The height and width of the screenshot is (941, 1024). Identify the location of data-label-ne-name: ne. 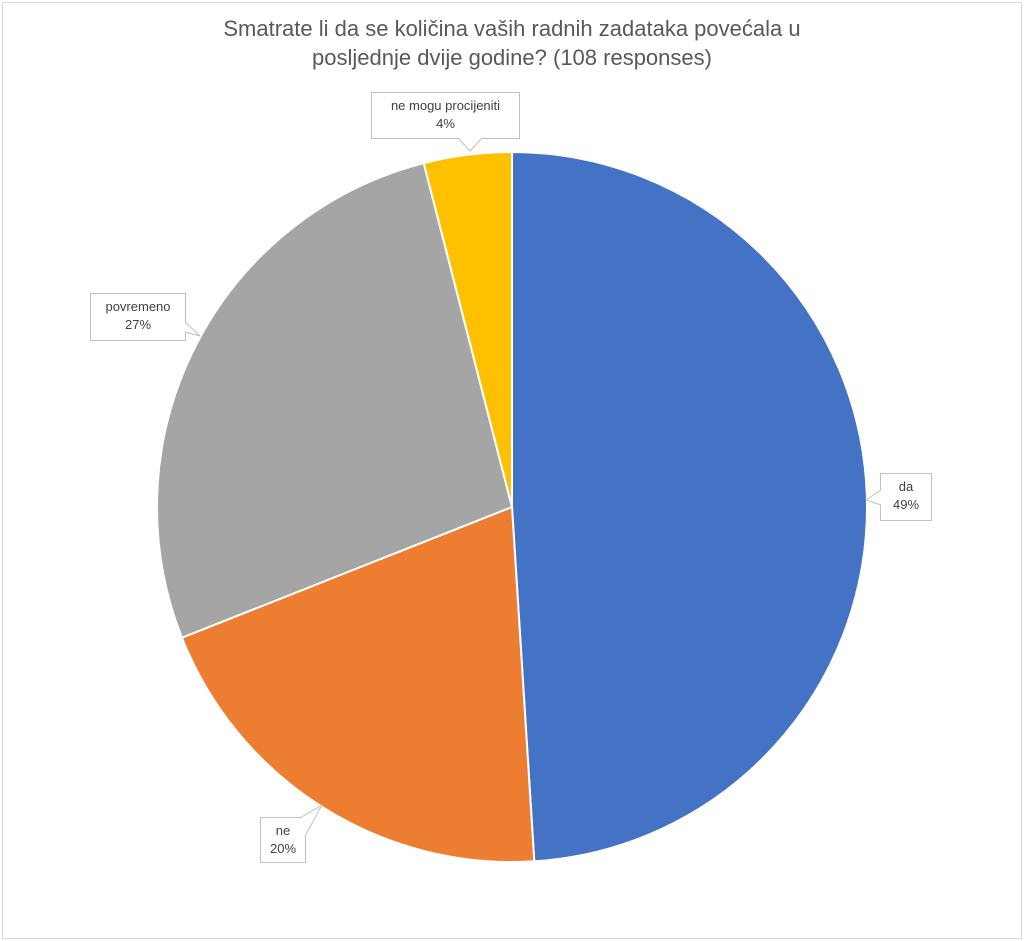
(283, 830).